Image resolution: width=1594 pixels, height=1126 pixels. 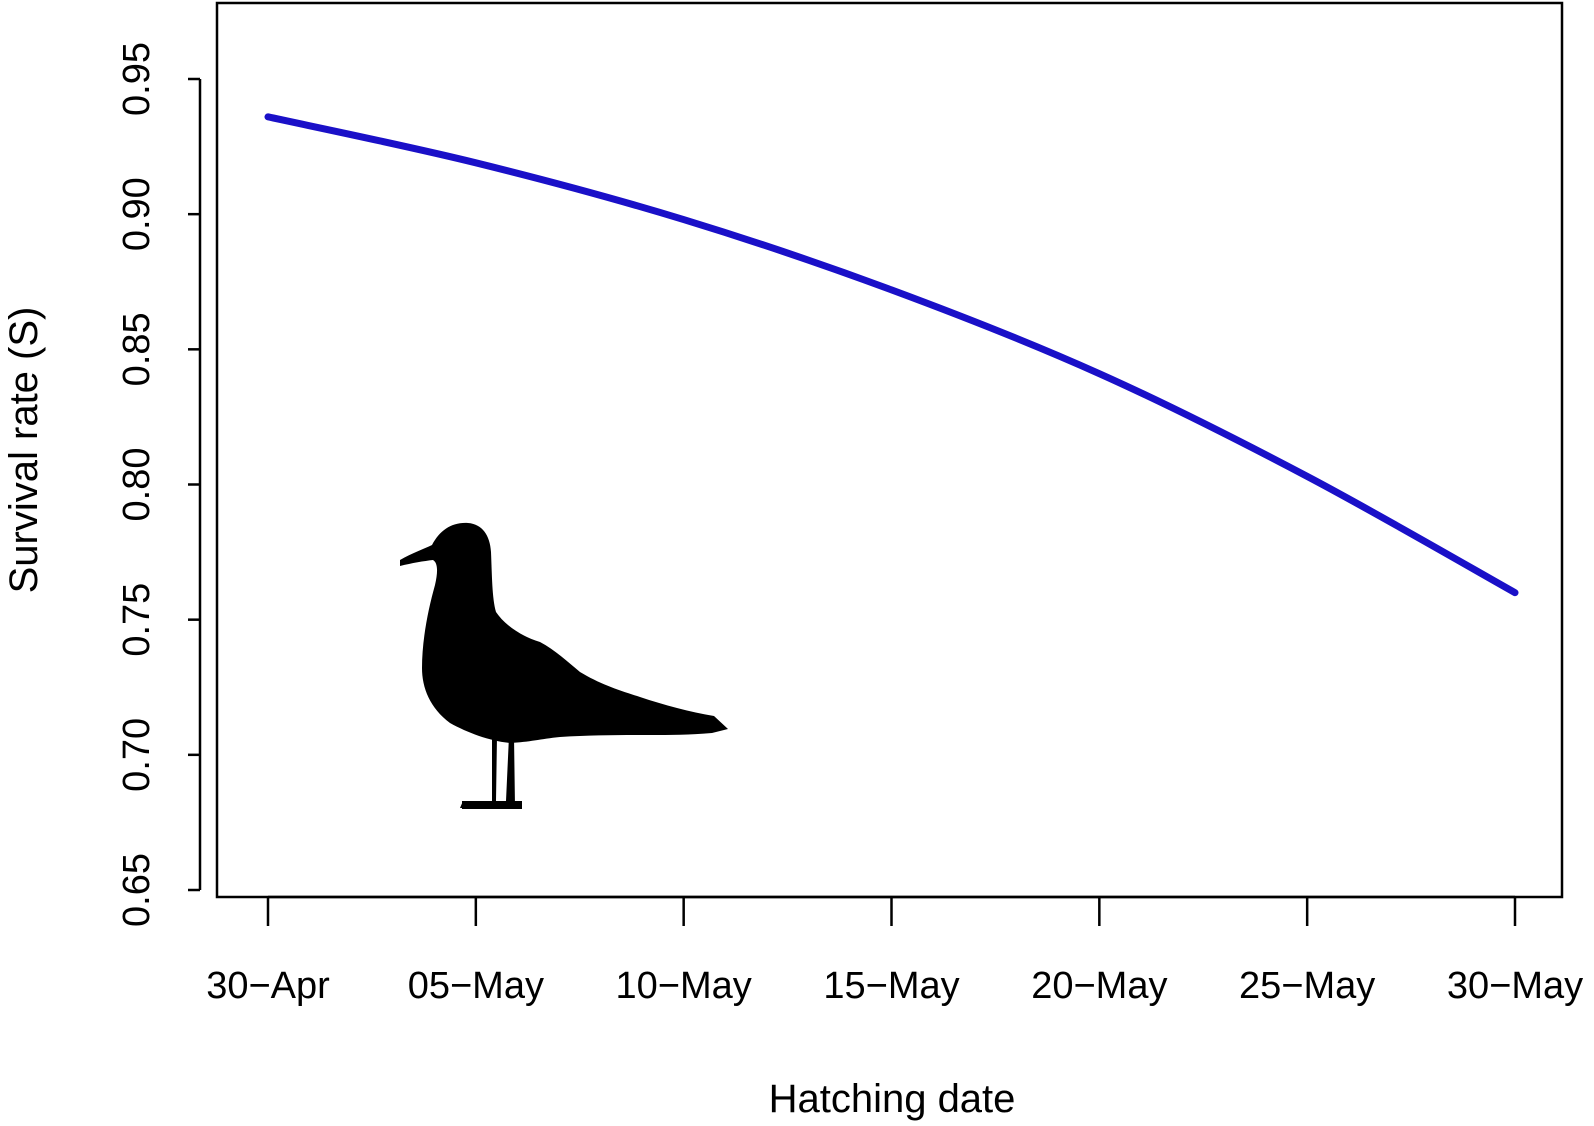 I want to click on y-tick-label: 0.85, so click(x=137, y=349).